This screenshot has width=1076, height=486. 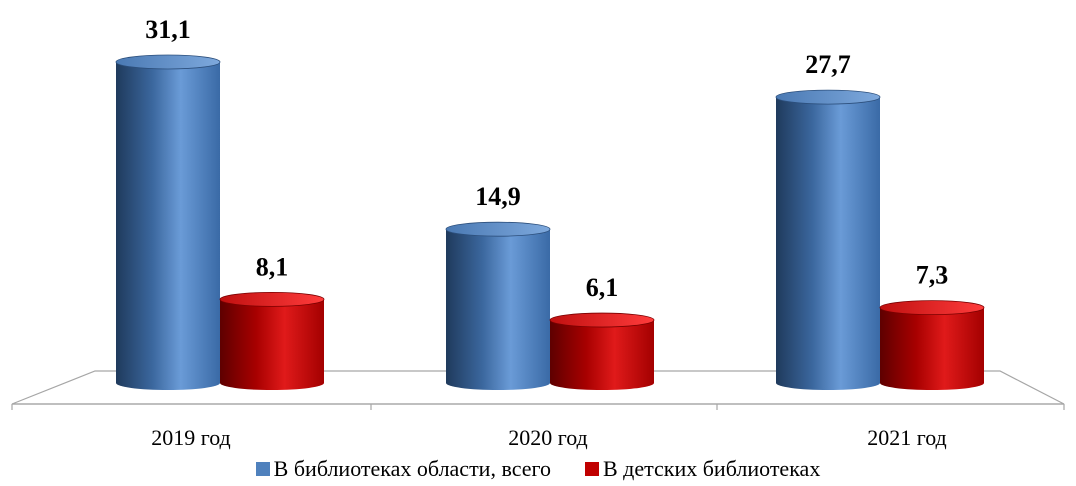 What do you see at coordinates (907, 437) in the screenshot?
I see `category-label-2021: 2021 год` at bounding box center [907, 437].